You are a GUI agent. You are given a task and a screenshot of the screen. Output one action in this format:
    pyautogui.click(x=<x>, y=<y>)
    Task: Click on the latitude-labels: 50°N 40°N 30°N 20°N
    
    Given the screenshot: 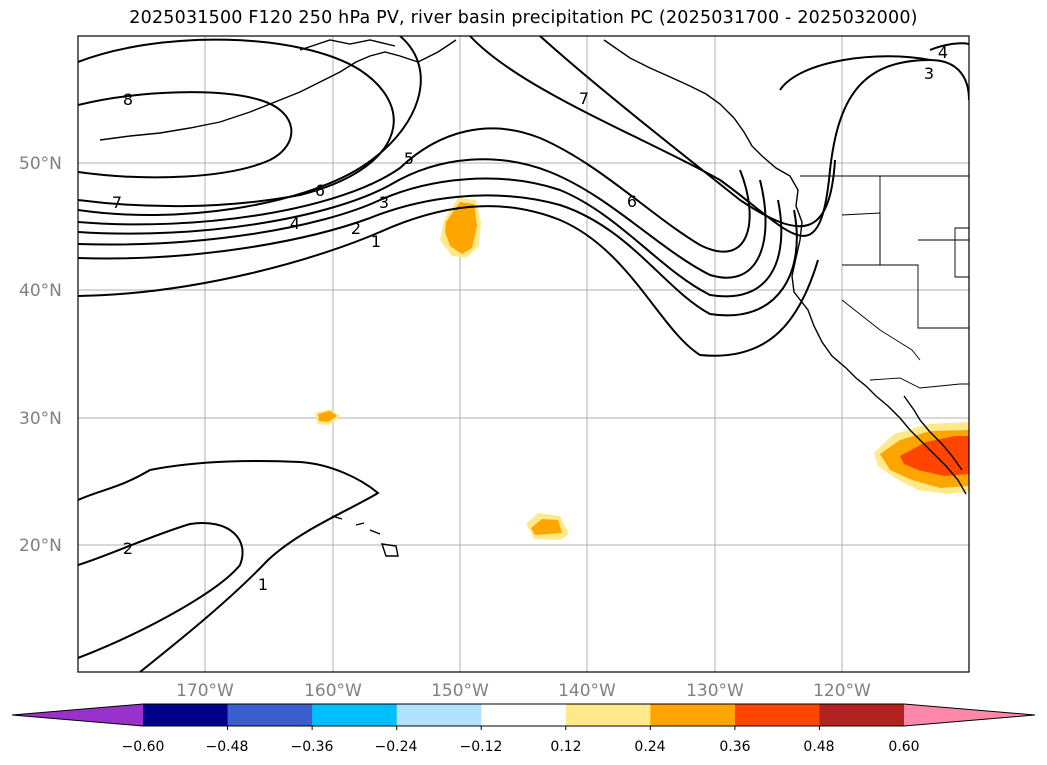 What is the action you would take?
    pyautogui.click(x=40, y=355)
    